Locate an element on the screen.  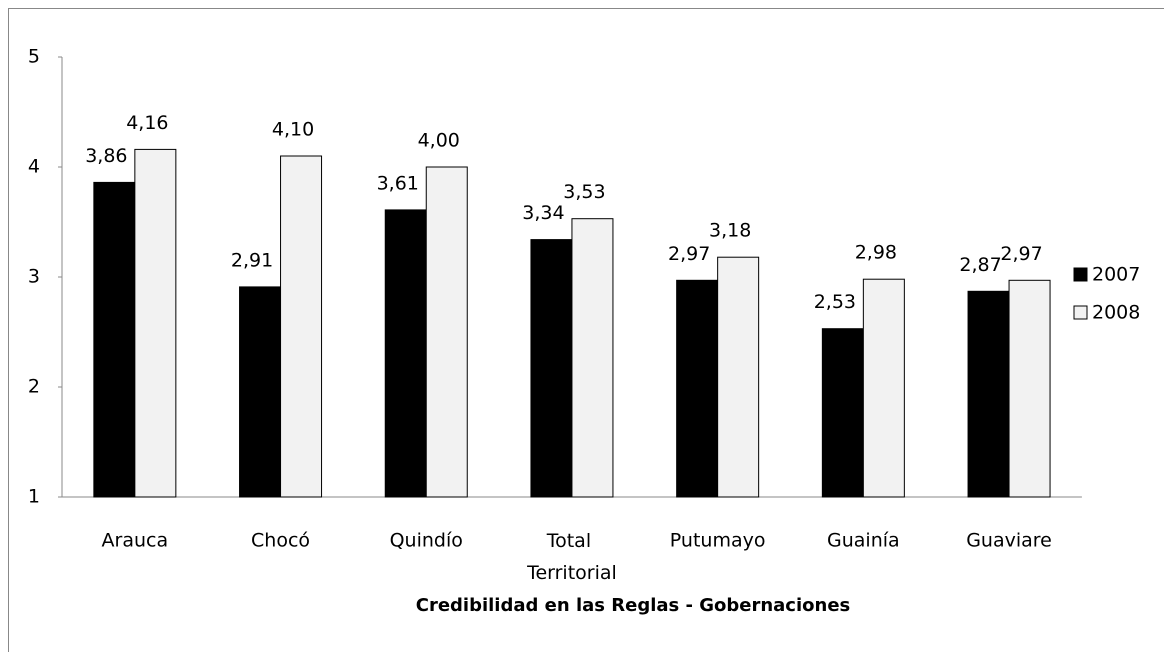
data-label: 4,00 is located at coordinates (439, 141).